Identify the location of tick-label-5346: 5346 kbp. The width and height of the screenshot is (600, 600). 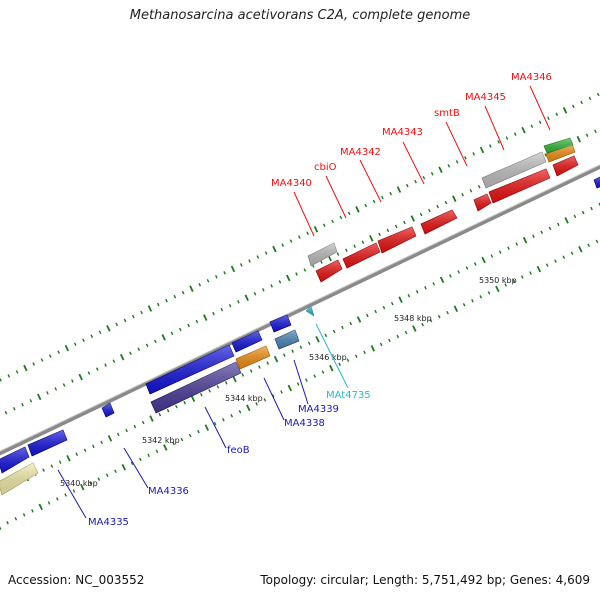
(328, 357).